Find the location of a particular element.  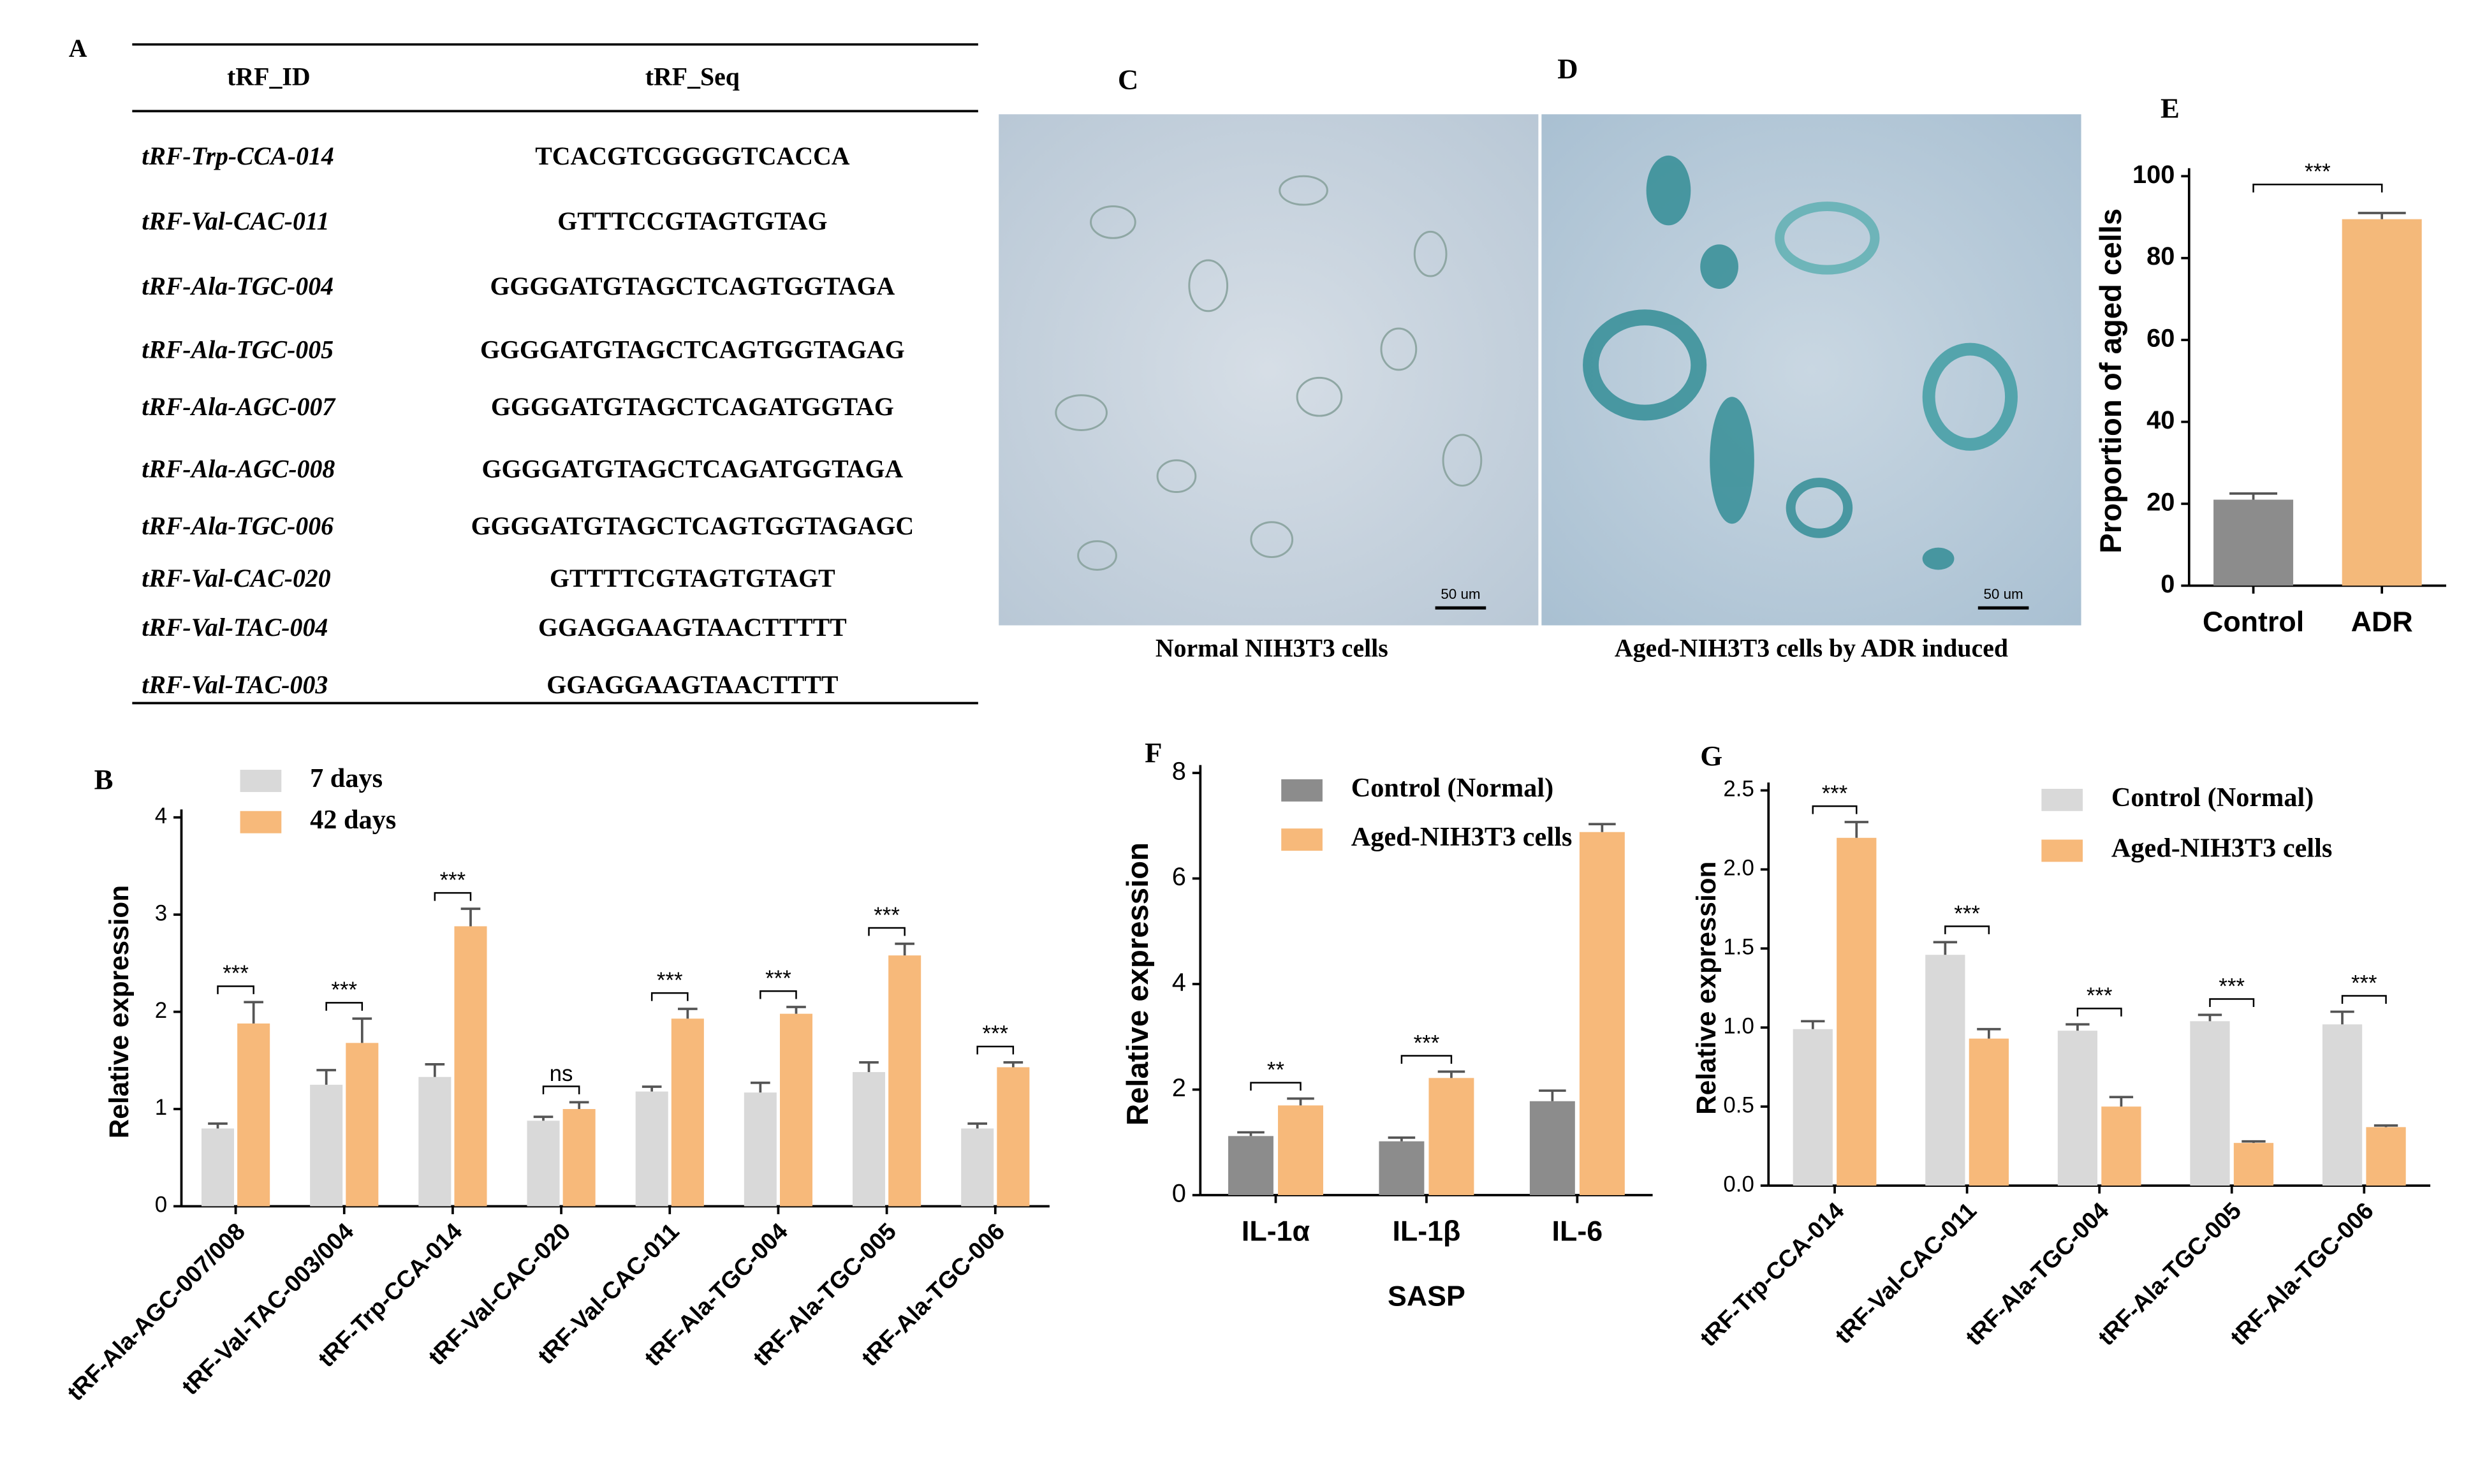

y-tick-label: 0.0 is located at coordinates (1738, 1184).